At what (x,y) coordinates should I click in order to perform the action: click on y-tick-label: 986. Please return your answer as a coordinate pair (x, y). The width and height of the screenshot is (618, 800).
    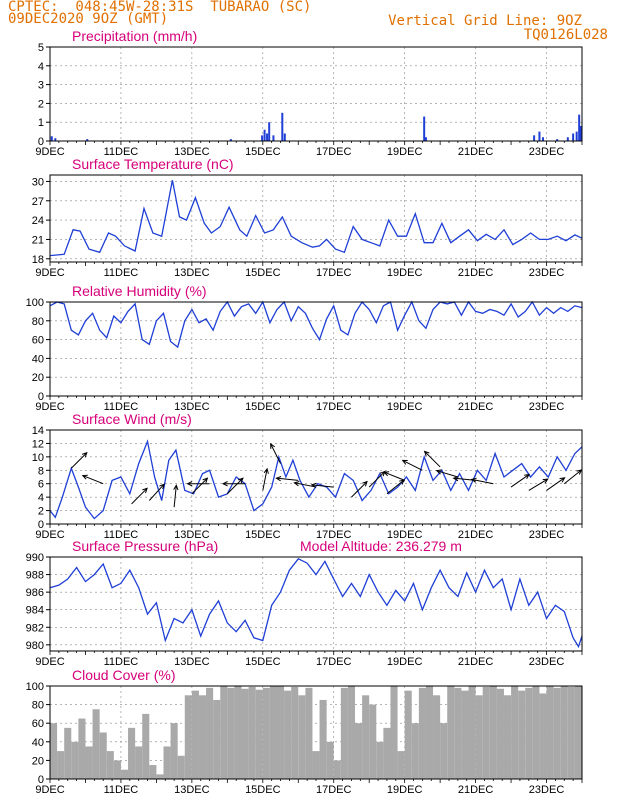
    Looking at the image, I should click on (35, 593).